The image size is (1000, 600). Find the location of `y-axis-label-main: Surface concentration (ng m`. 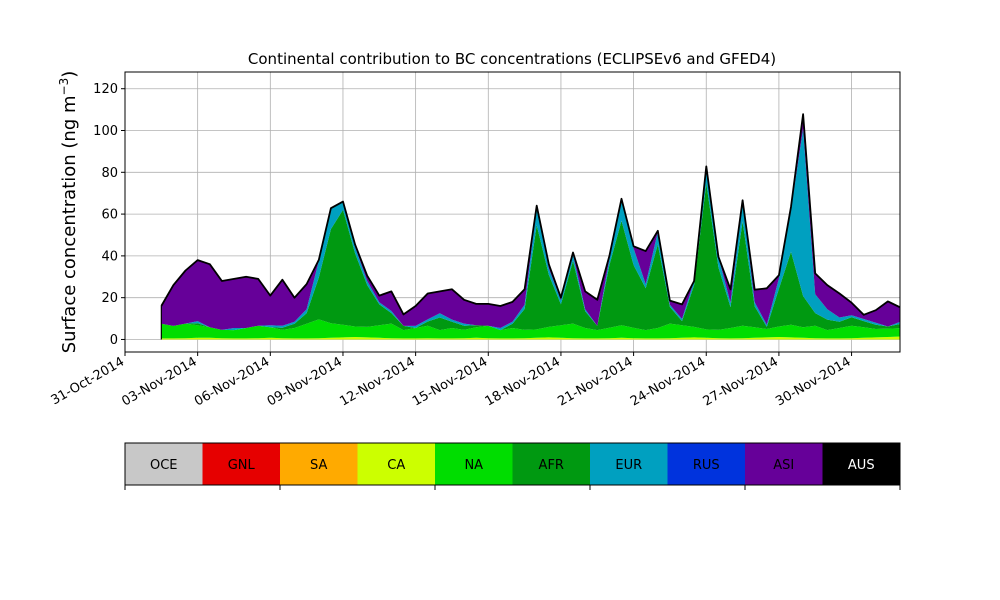

y-axis-label-main: Surface concentration (ng m is located at coordinates (69, 224).